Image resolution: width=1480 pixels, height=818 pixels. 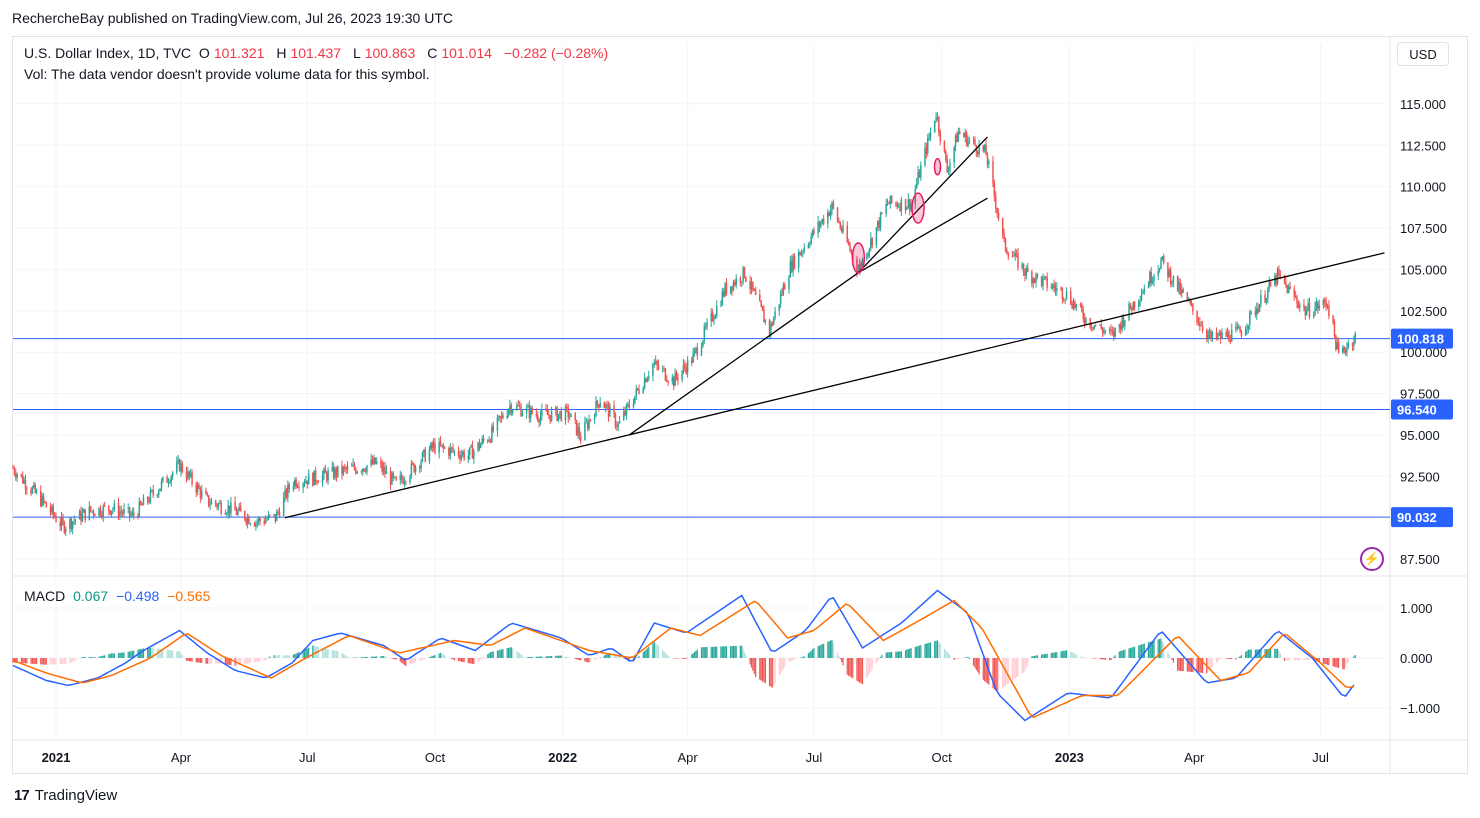 I want to click on price-tick-label: 115.000, so click(x=1423, y=104).